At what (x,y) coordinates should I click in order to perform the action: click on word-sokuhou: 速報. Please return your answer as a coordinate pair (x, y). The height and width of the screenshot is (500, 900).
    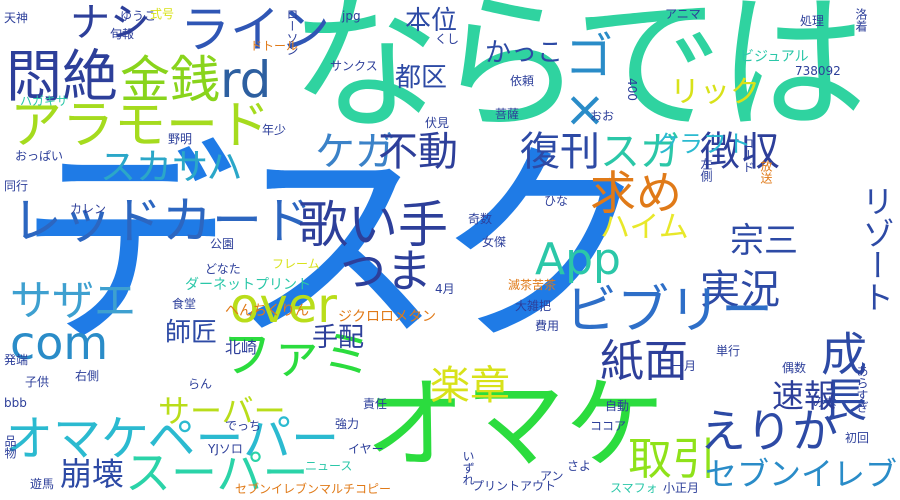
    Looking at the image, I should click on (804, 396).